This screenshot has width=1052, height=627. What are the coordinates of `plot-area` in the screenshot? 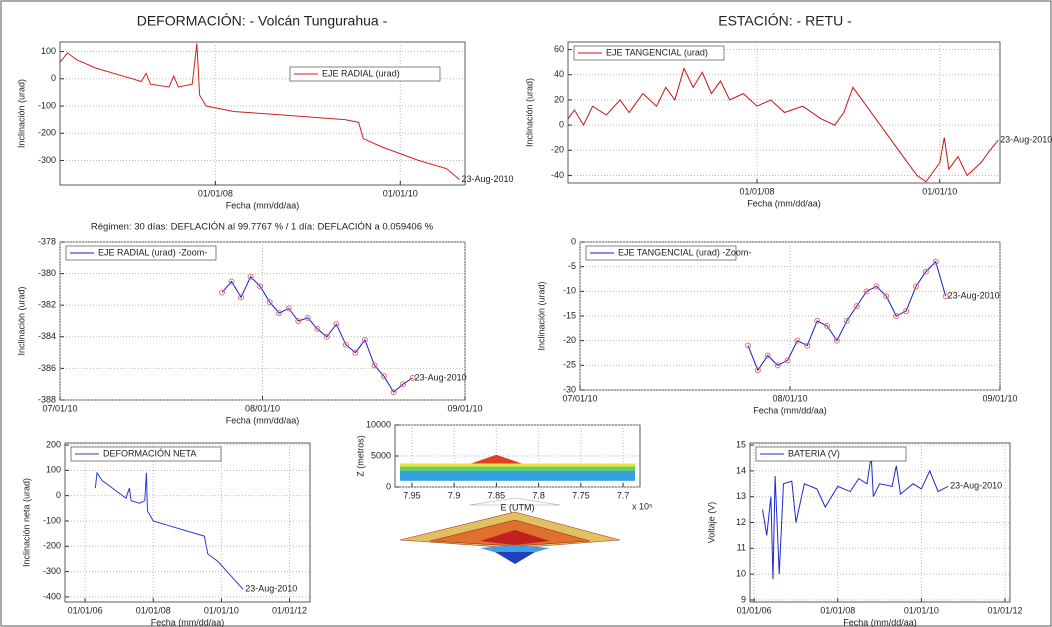 It's located at (187, 522).